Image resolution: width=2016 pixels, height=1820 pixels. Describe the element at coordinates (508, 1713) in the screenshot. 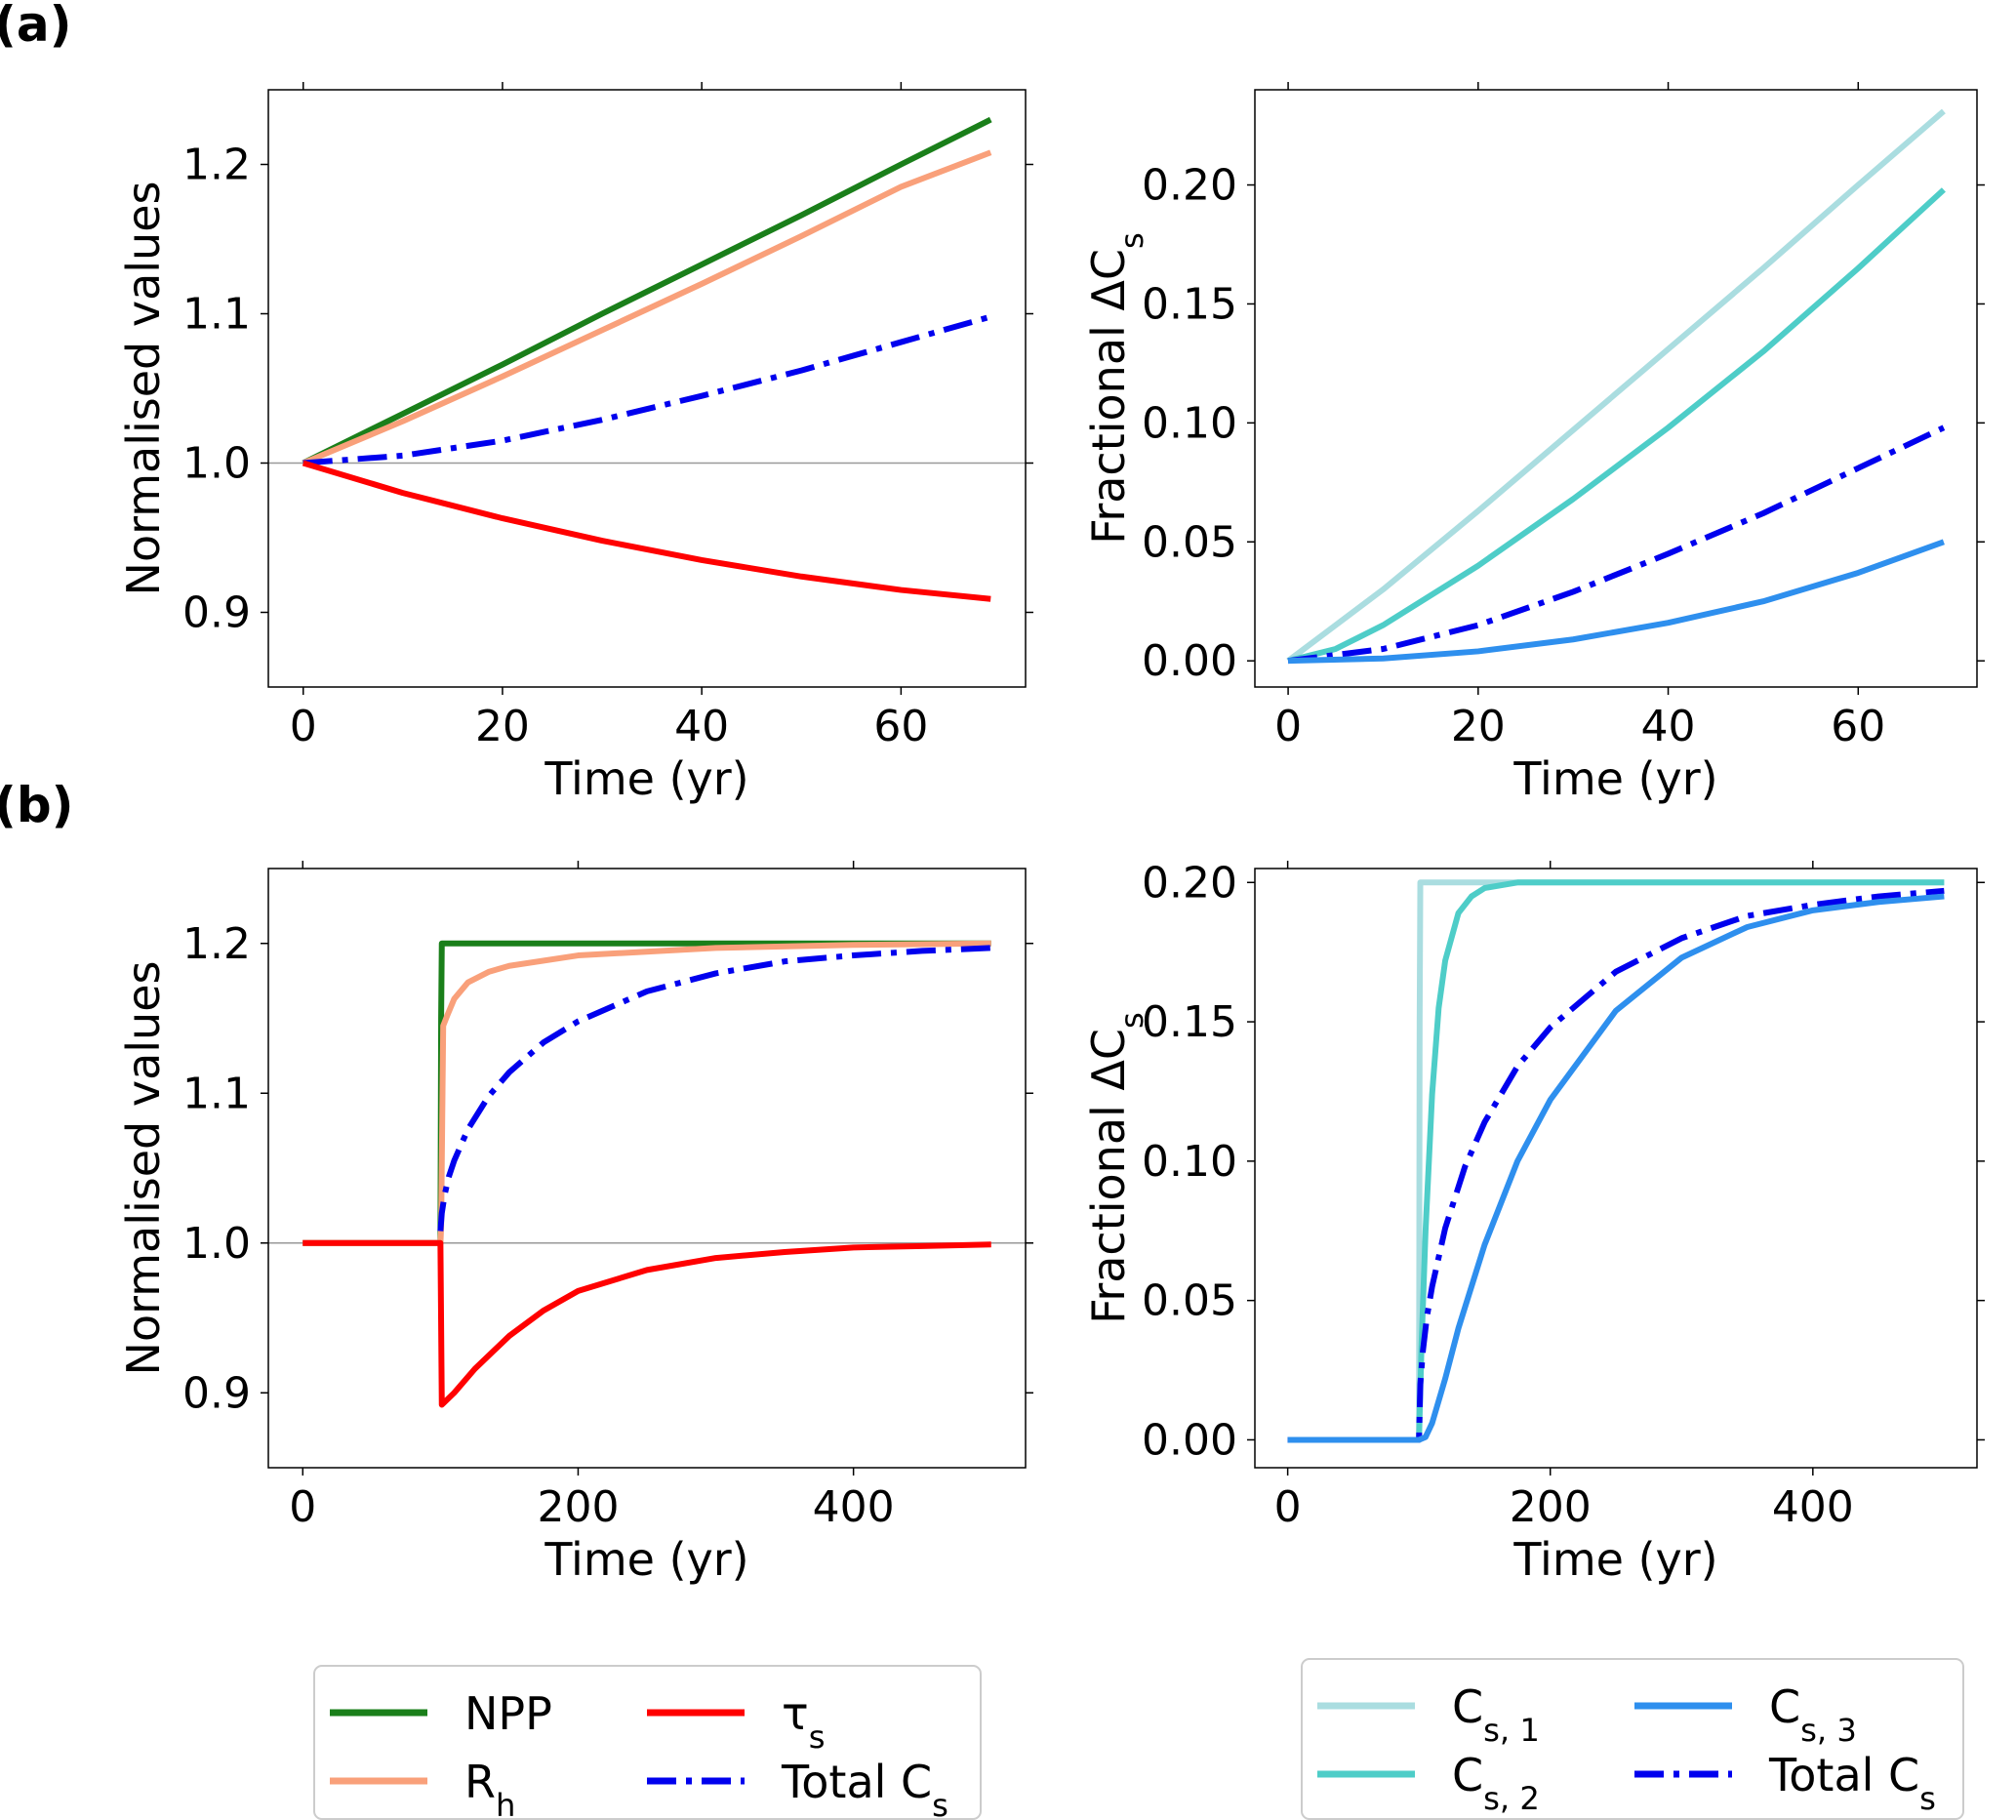

I see `legend-label-npp: NPP` at that location.